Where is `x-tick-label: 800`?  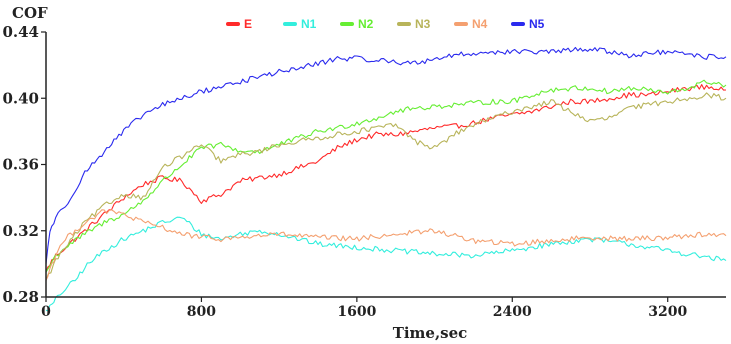
x-tick-label: 800 is located at coordinates (201, 312).